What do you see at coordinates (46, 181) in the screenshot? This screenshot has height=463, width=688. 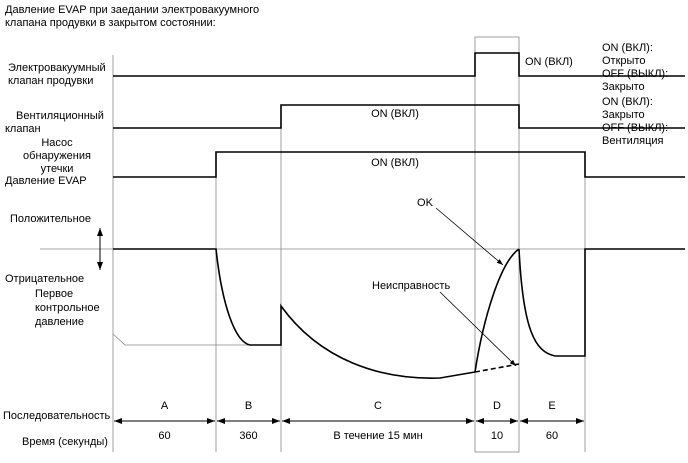 I see `pressure-label: Давление EVAP` at bounding box center [46, 181].